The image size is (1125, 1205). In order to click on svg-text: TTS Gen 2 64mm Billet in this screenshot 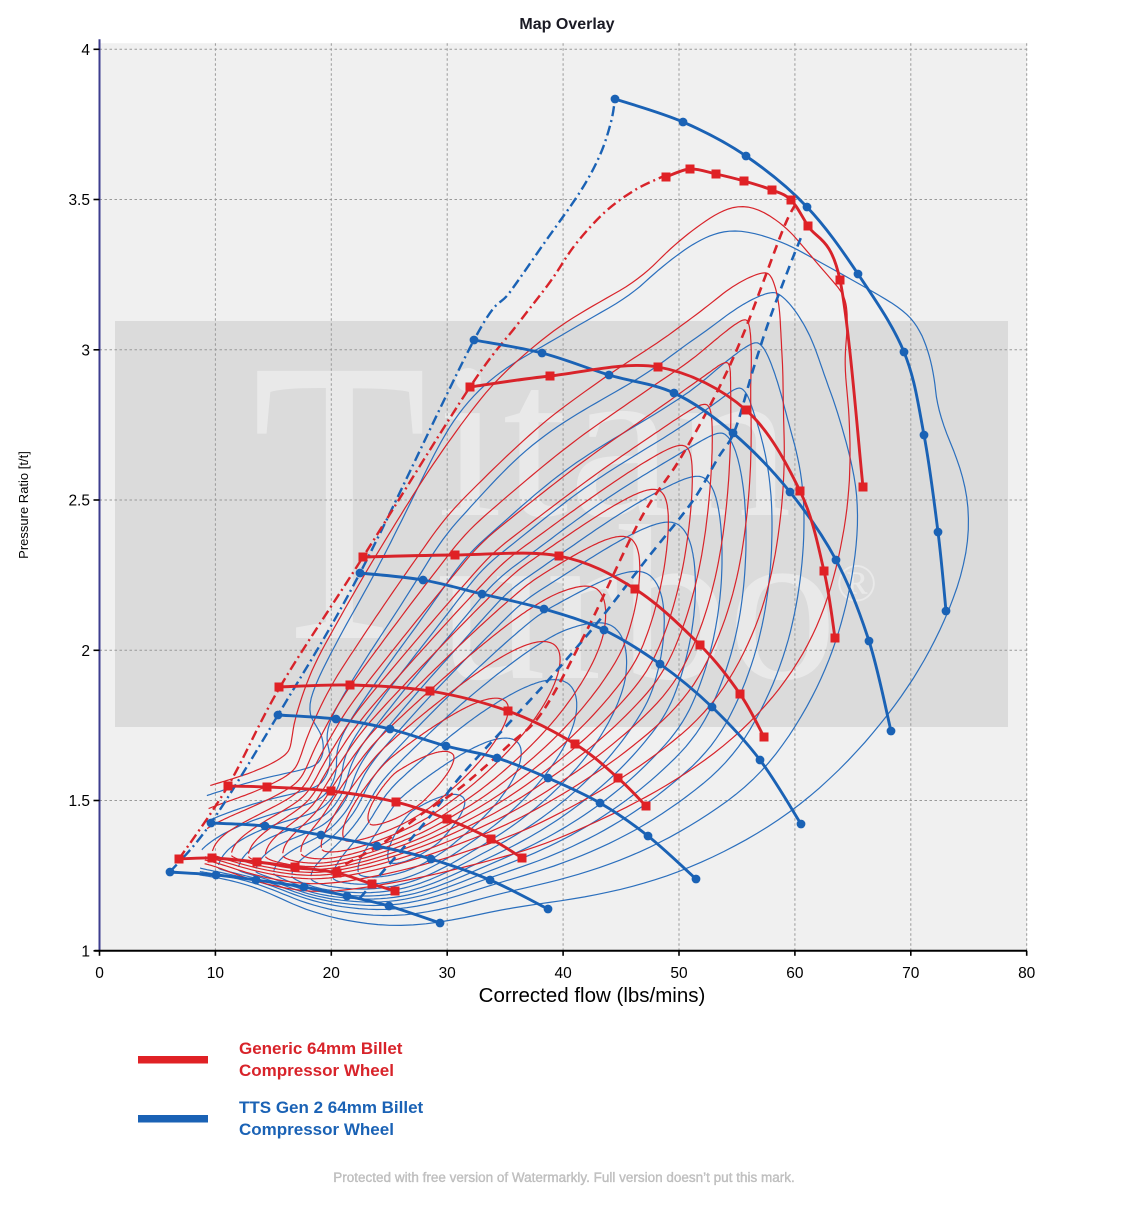, I will do `click(331, 1107)`.